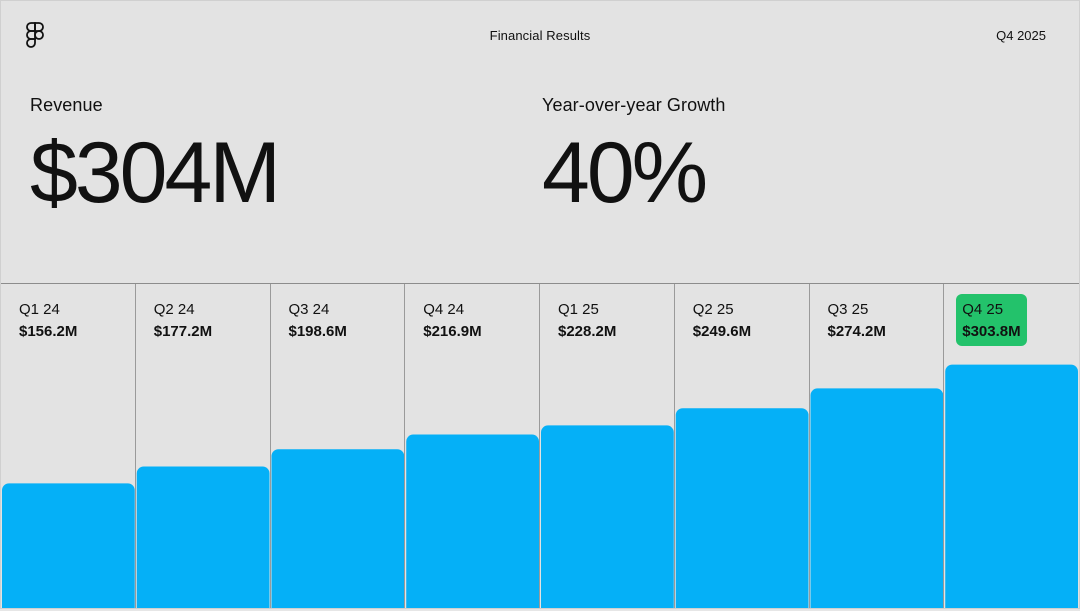 The image size is (1080, 611). What do you see at coordinates (634, 105) in the screenshot?
I see `growth-label: Year-over-year Growth` at bounding box center [634, 105].